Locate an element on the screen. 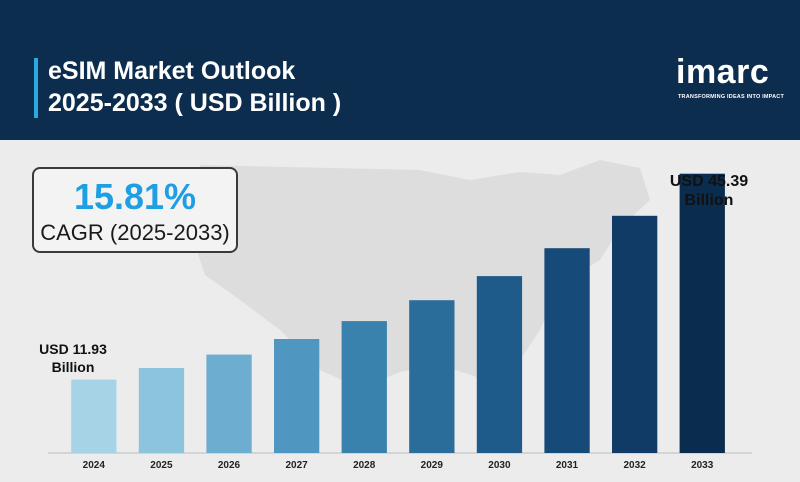  bar-2029 is located at coordinates (432, 376).